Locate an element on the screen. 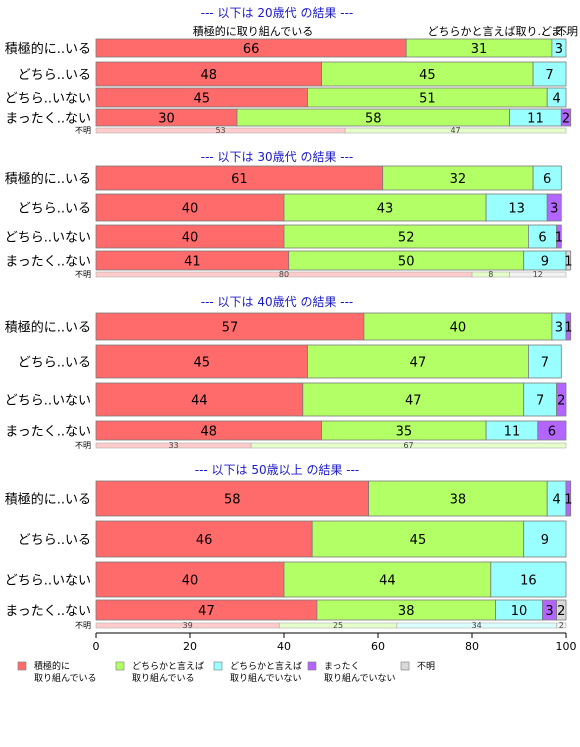 Image resolution: width=580 pixels, height=747 pixels. x-tick-label: 80 is located at coordinates (472, 646).